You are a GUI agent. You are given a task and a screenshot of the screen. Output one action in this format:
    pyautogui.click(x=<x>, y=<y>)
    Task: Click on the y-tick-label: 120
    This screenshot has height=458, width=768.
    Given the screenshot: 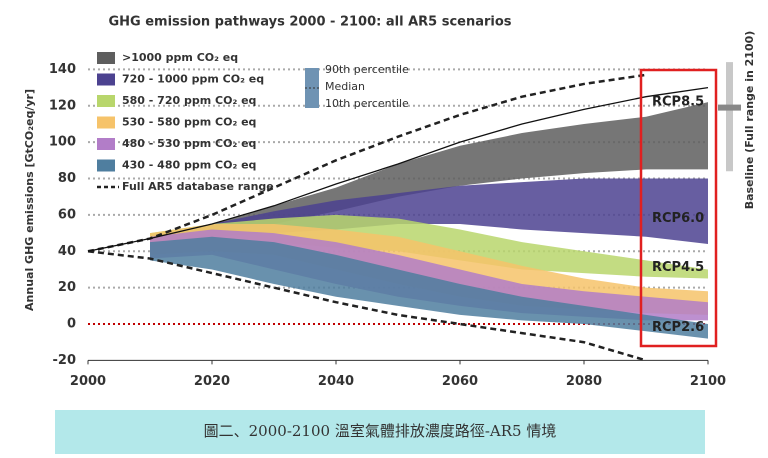 What is the action you would take?
    pyautogui.click(x=62, y=105)
    